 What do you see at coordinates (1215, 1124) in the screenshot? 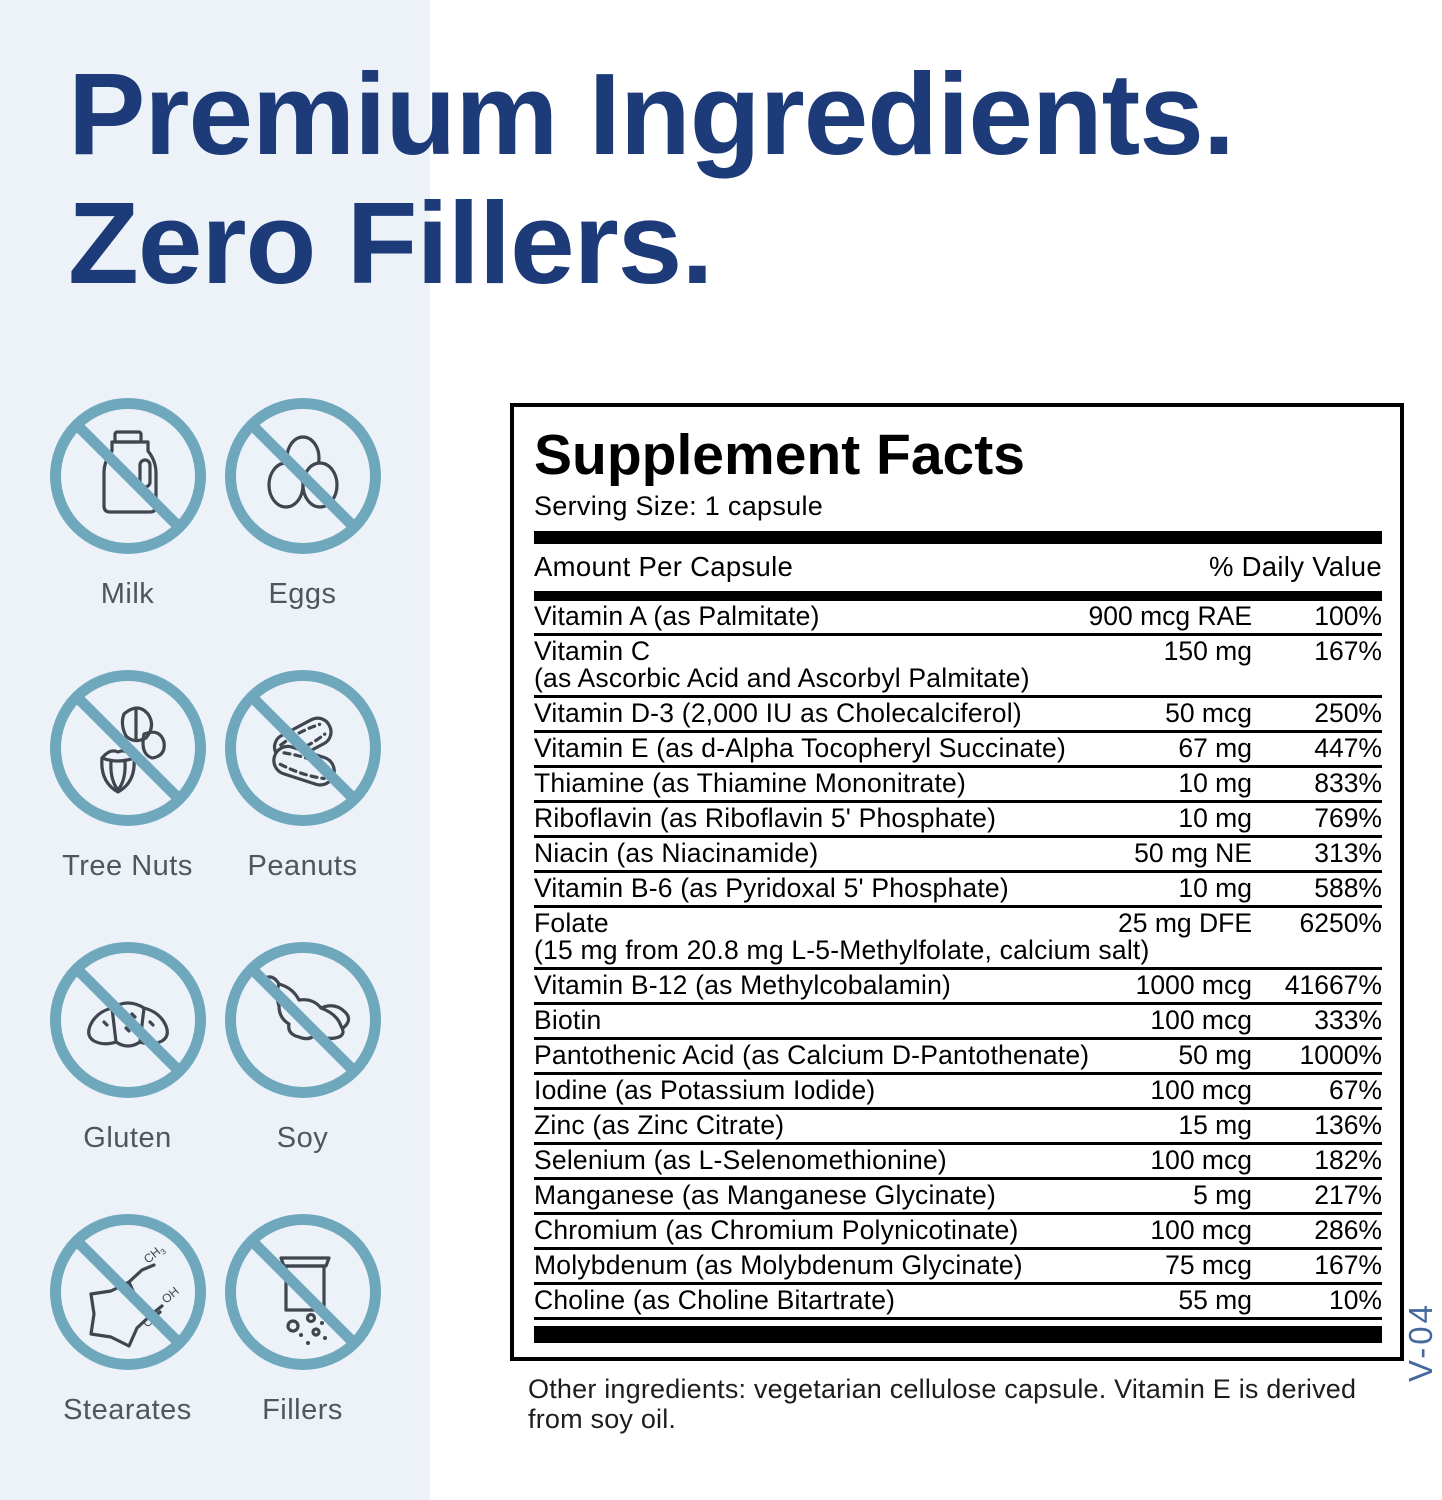
I see `nutrient-amount: 15 mg` at bounding box center [1215, 1124].